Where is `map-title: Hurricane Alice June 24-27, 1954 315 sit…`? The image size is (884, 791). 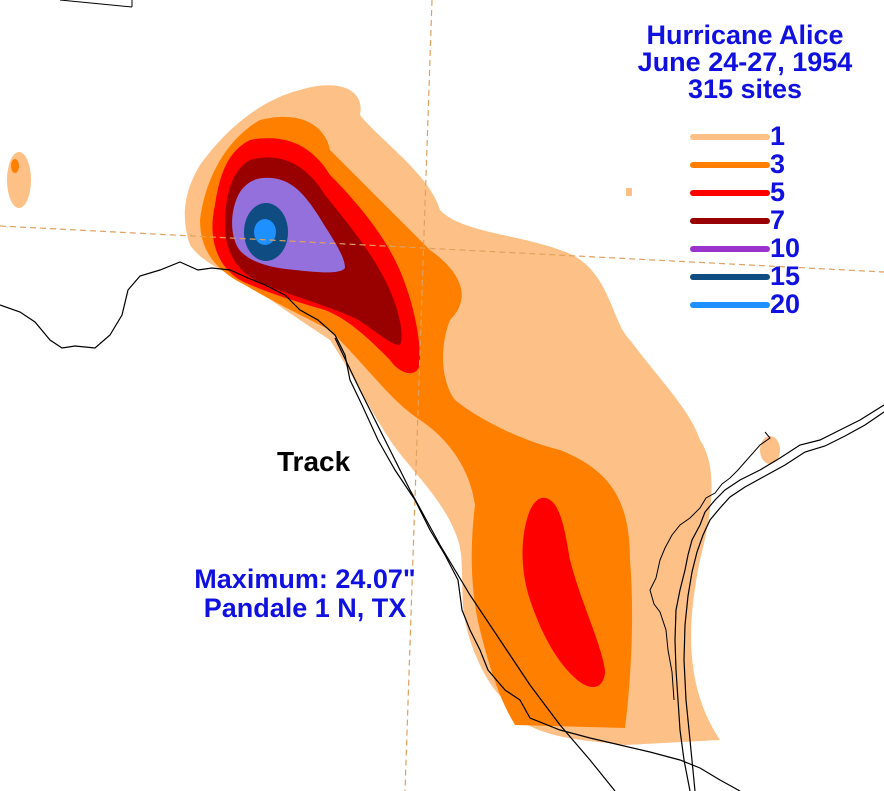
map-title: Hurricane Alice June 24-27, 1954 315 sit… is located at coordinates (742, 62).